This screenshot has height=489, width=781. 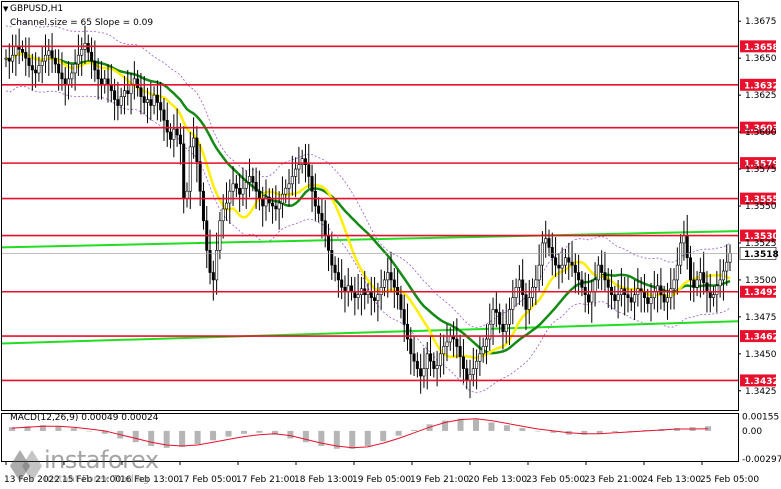 What do you see at coordinates (761, 460) in the screenshot?
I see `macd-y-tick-label: -0.00297` at bounding box center [761, 460].